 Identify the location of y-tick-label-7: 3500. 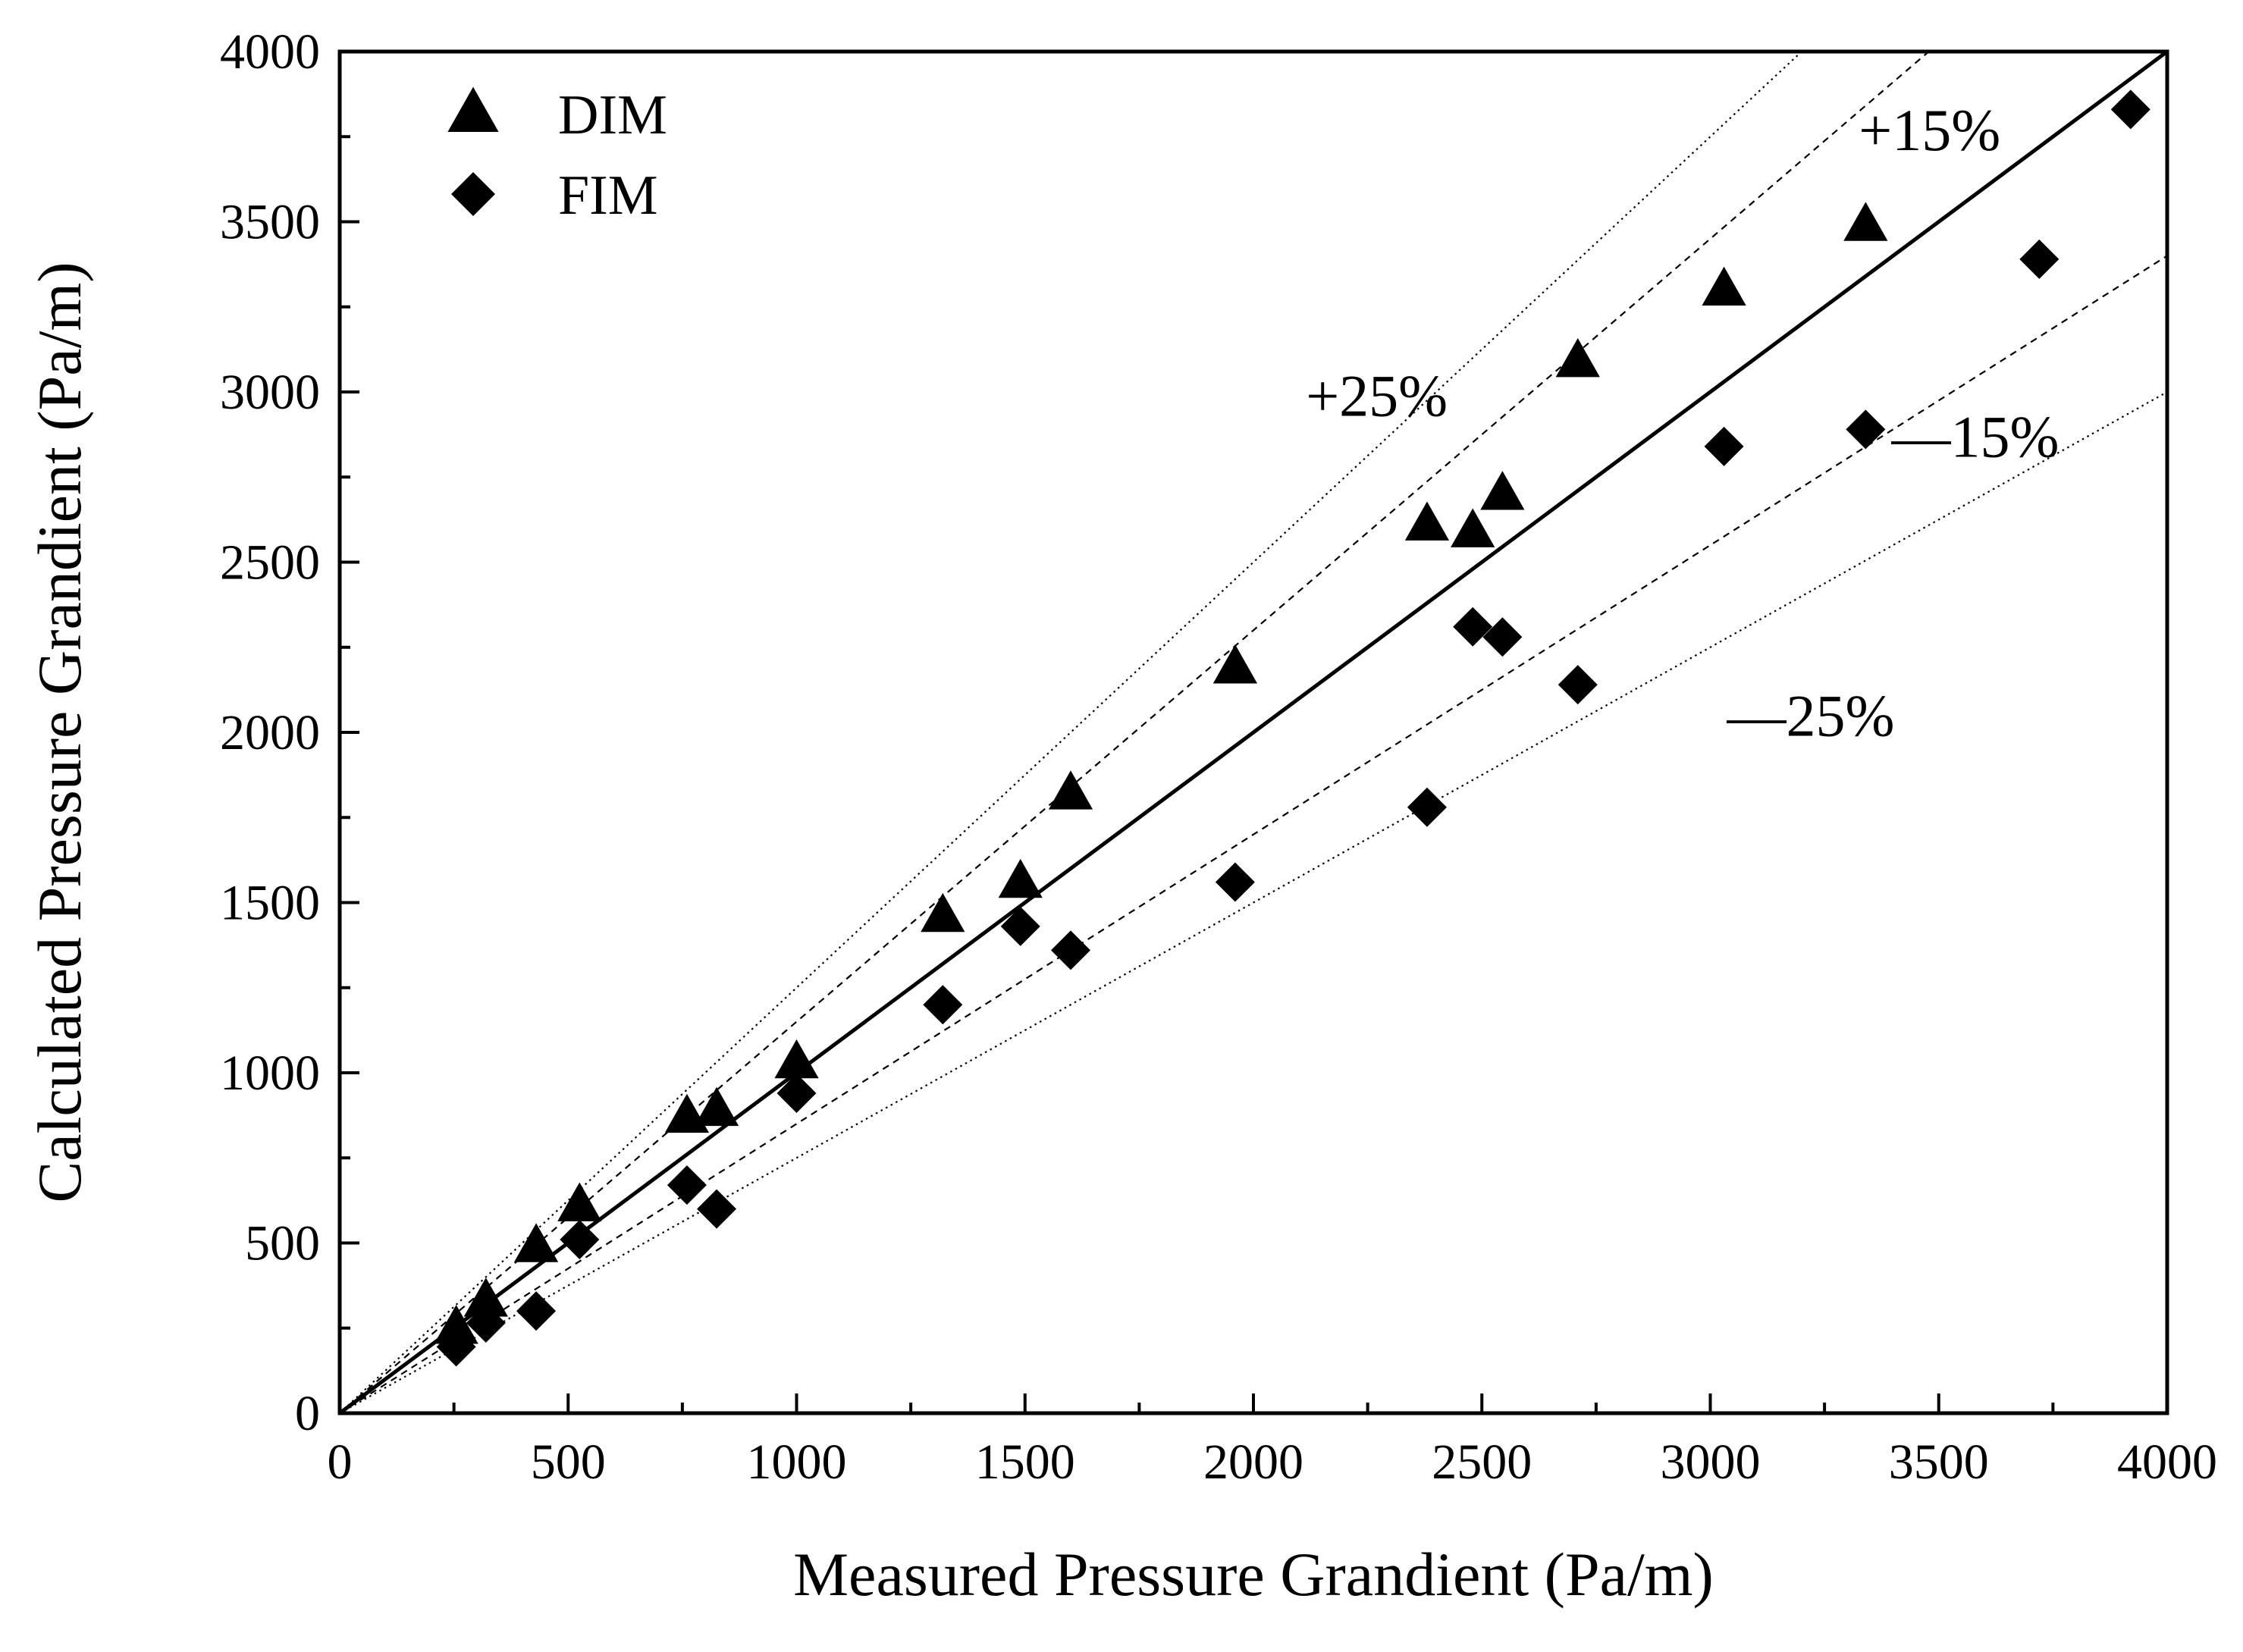
(270, 222).